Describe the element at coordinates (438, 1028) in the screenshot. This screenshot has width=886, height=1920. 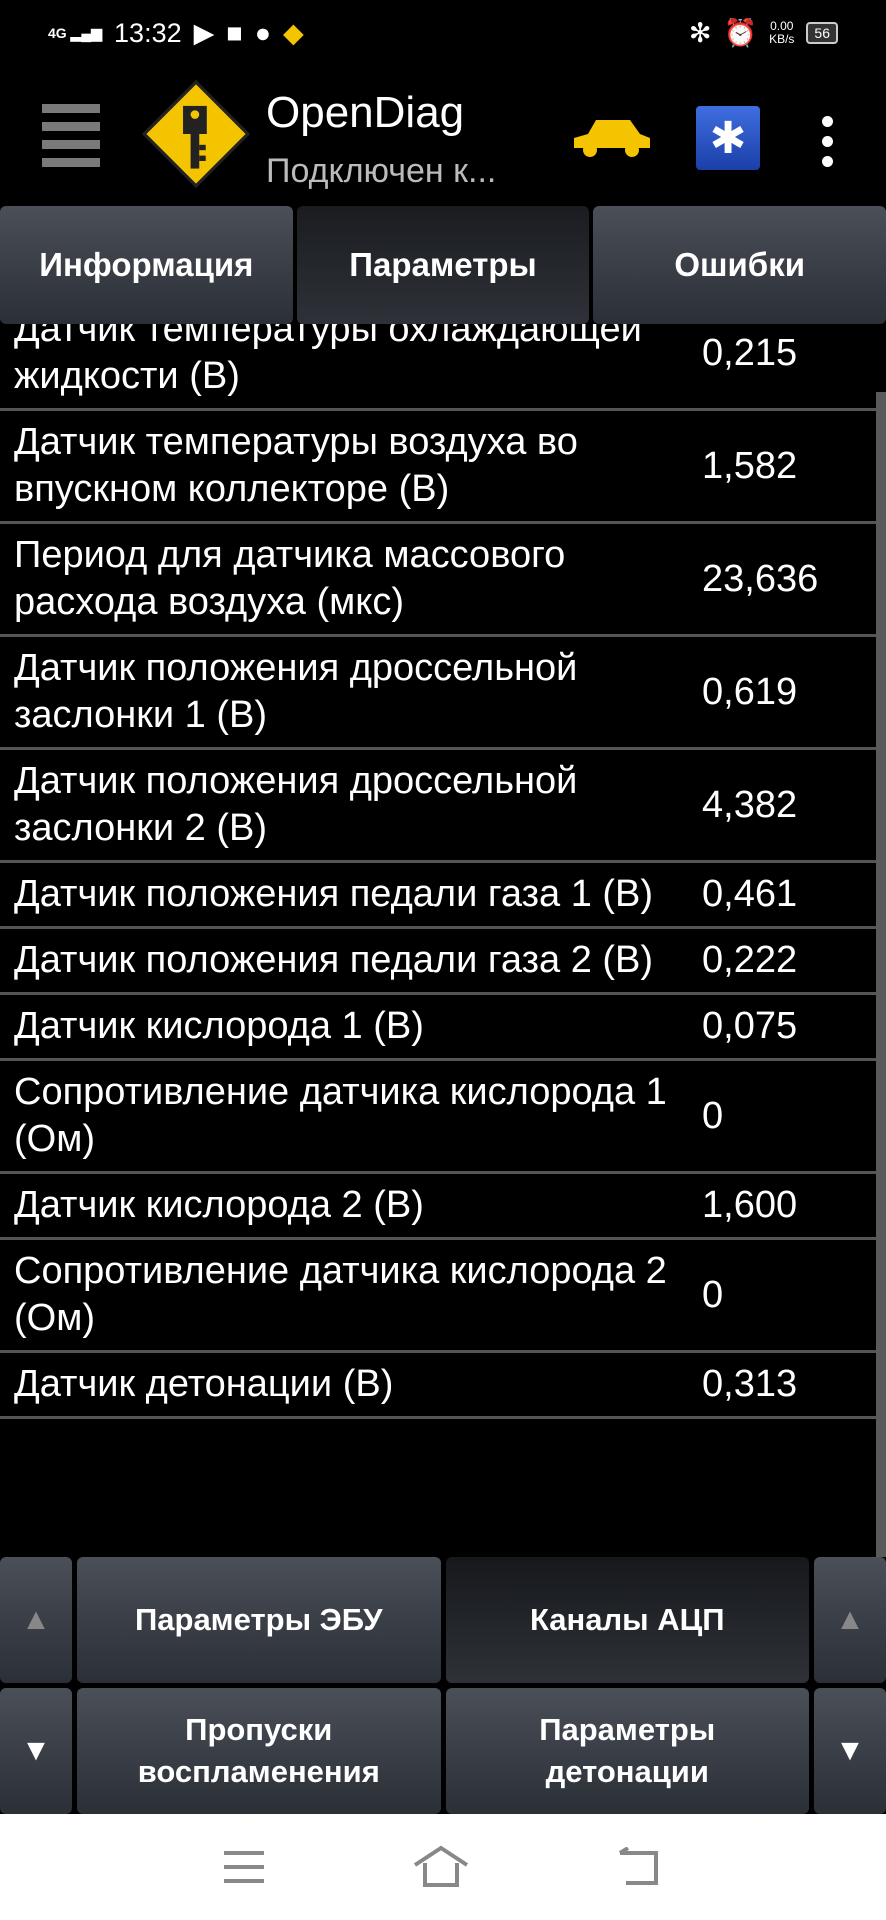
I see `param-row: Датчик кислорода 1 (В) 0,075` at that location.